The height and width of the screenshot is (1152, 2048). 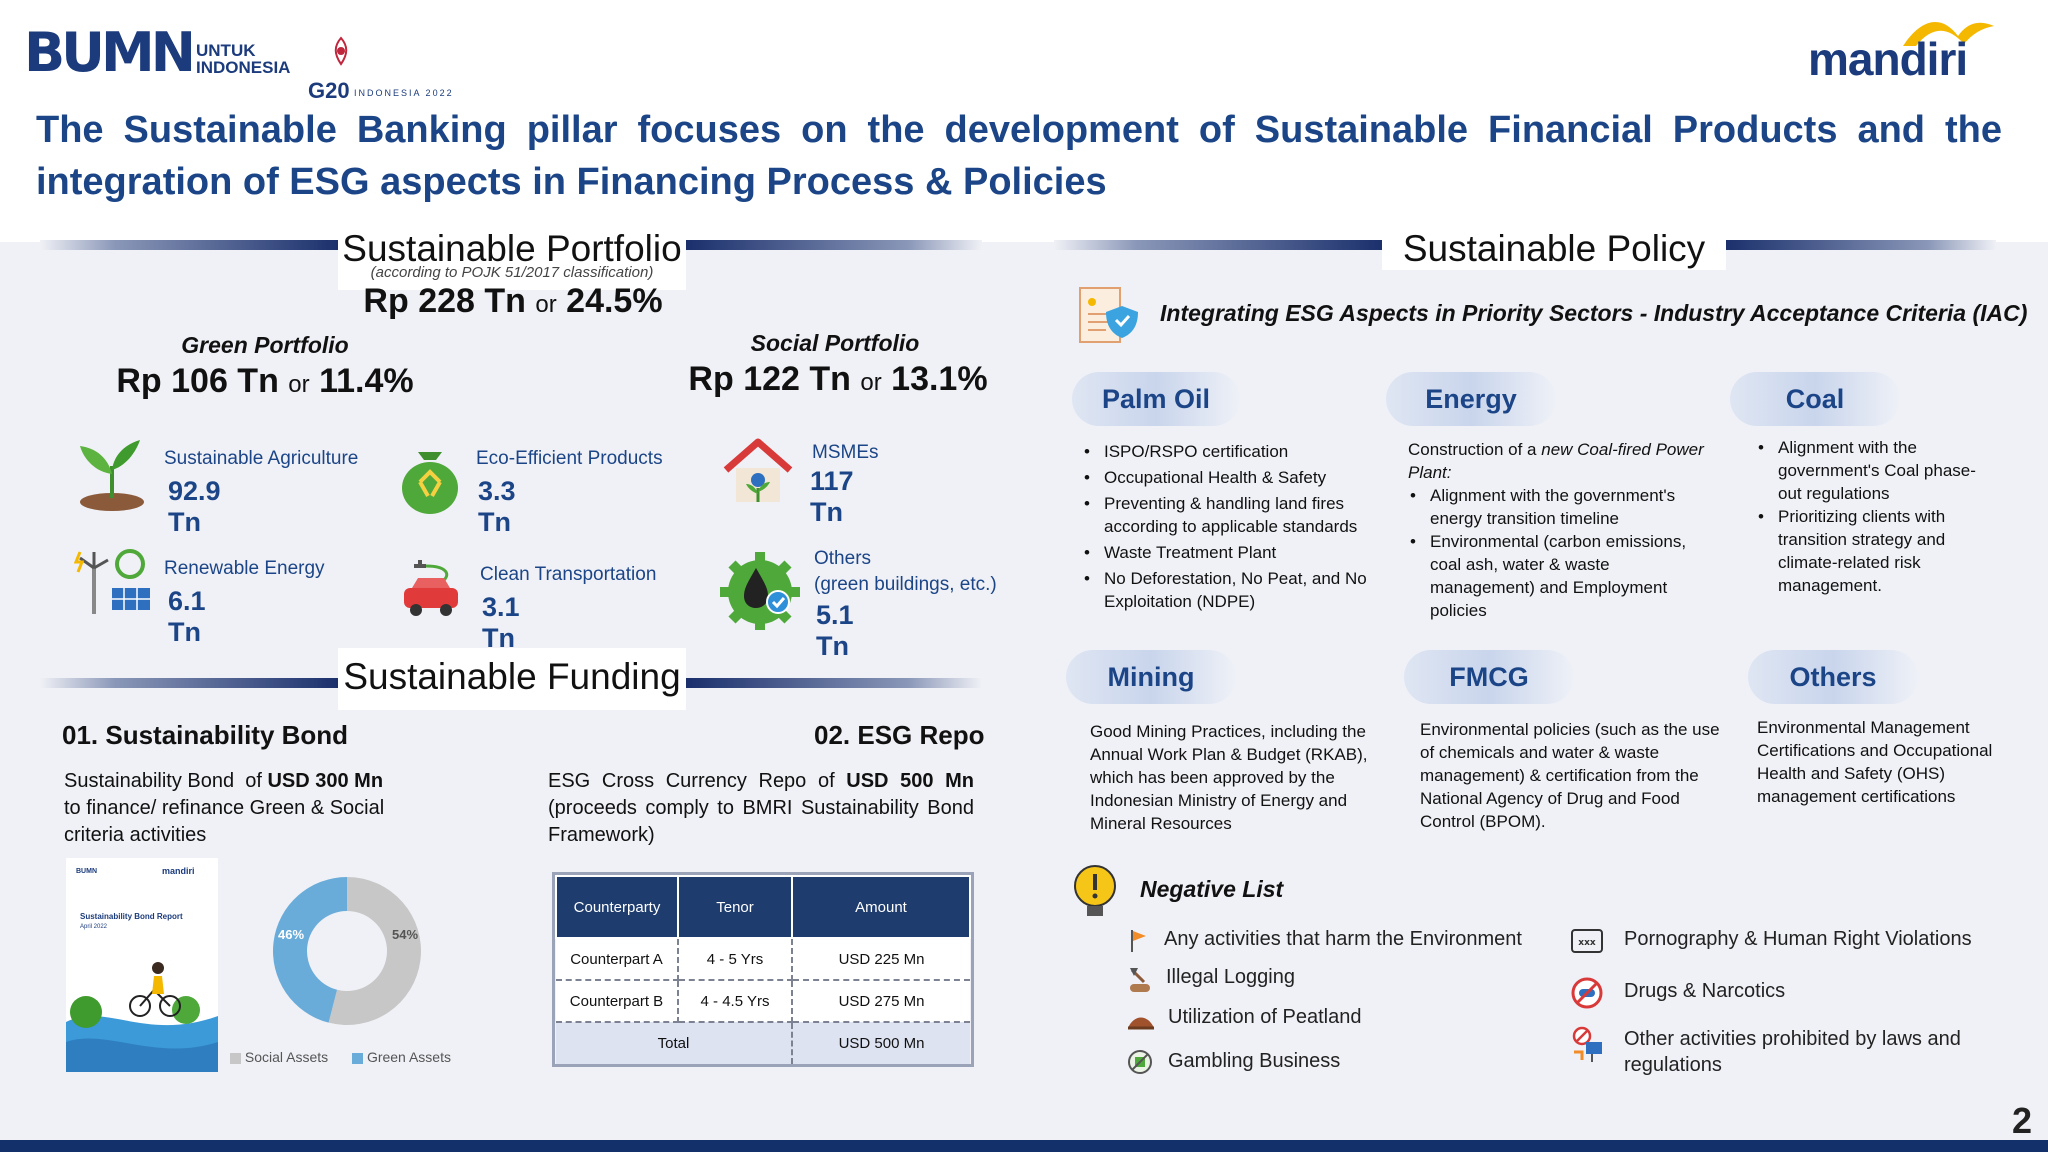 I want to click on table-total-row: Total USD 500 Mn, so click(x=763, y=1043).